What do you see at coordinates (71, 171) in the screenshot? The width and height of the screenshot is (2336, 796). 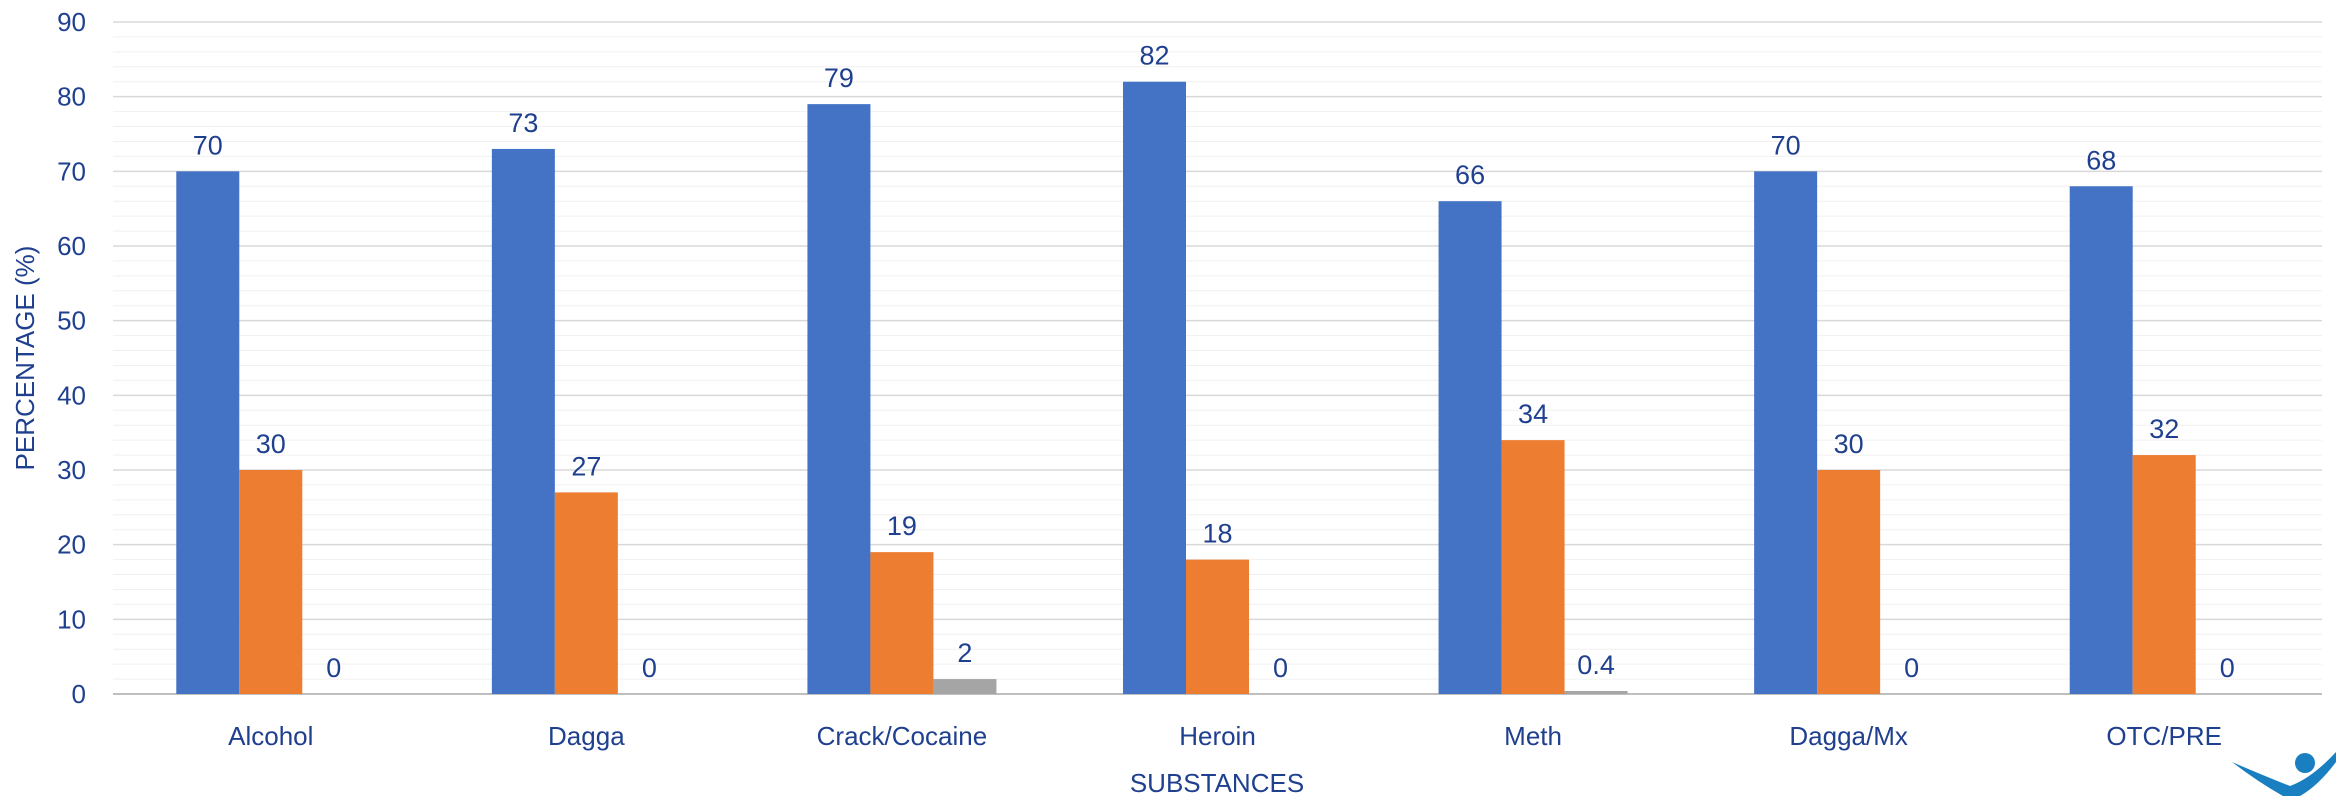 I see `y-tick-label: 70` at bounding box center [71, 171].